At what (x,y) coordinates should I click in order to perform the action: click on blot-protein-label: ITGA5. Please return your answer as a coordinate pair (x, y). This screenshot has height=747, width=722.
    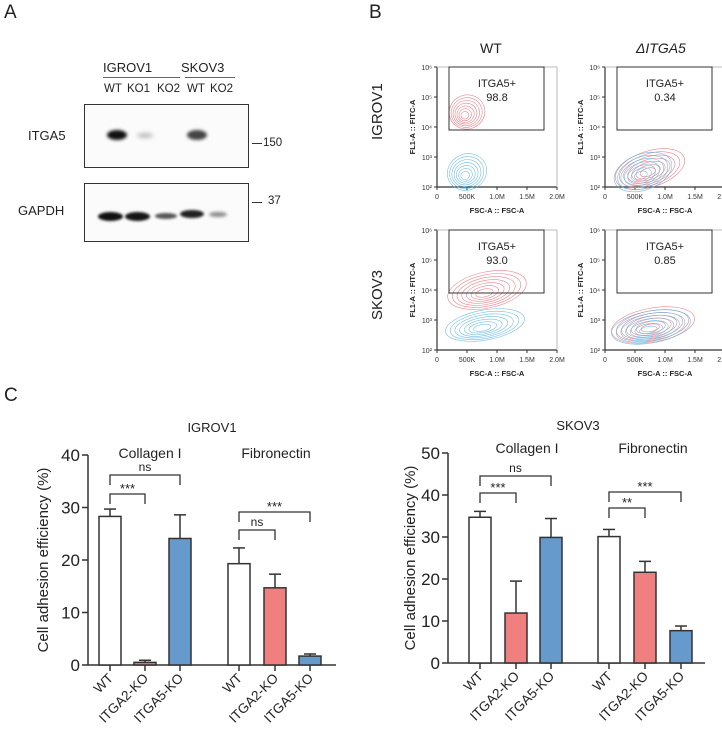
    Looking at the image, I should click on (47, 135).